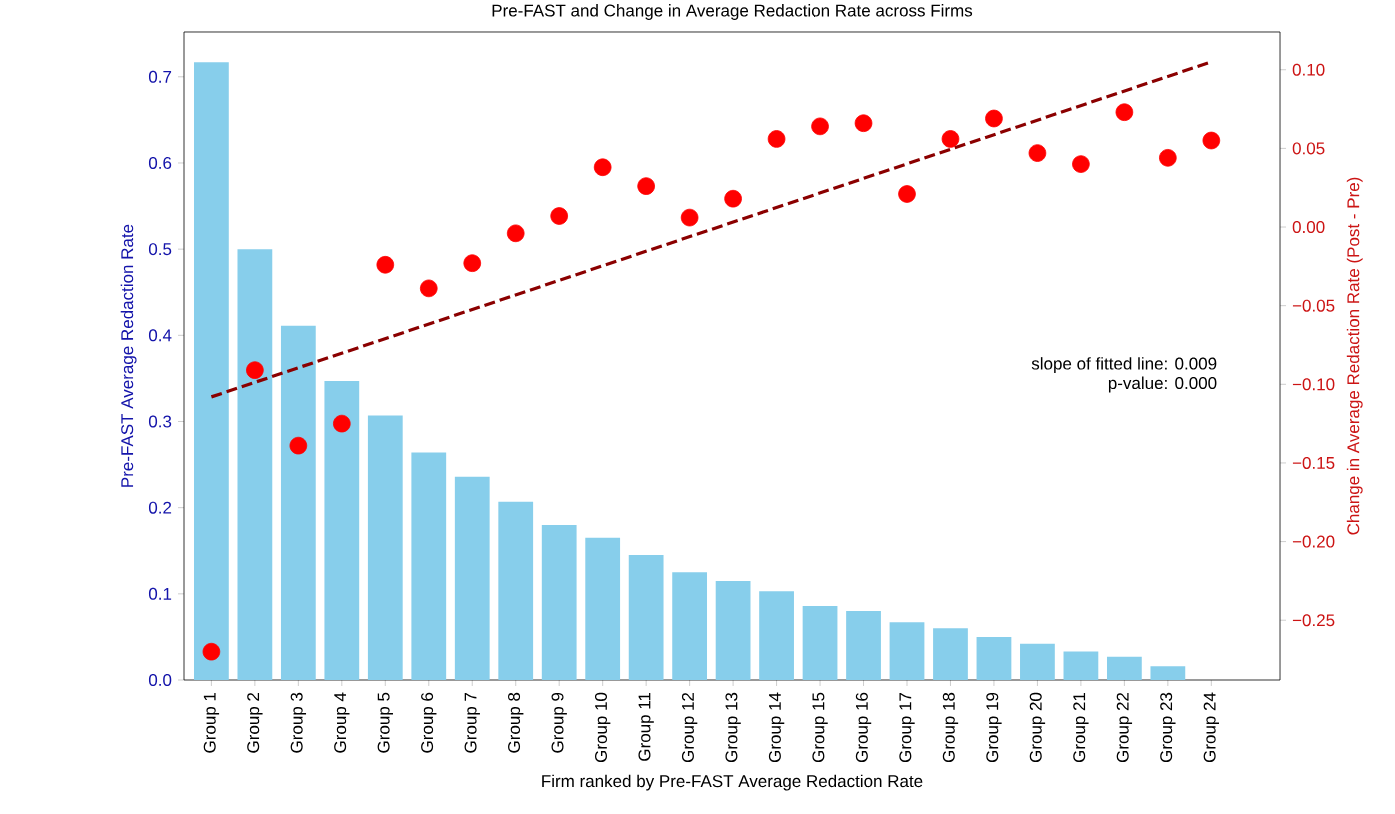 The width and height of the screenshot is (1395, 814). I want to click on x-axis-title: Firm ranked by Pre-FAST Average Redaction Rate, so click(732, 782).